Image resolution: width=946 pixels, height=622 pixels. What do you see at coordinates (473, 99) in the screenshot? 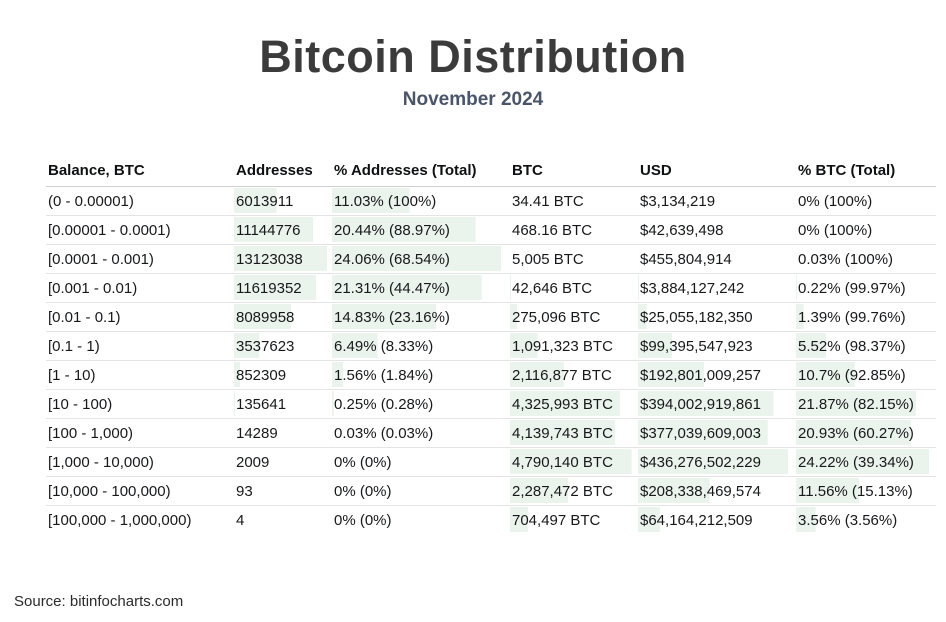
I see `page-subtitle: November 2024` at bounding box center [473, 99].